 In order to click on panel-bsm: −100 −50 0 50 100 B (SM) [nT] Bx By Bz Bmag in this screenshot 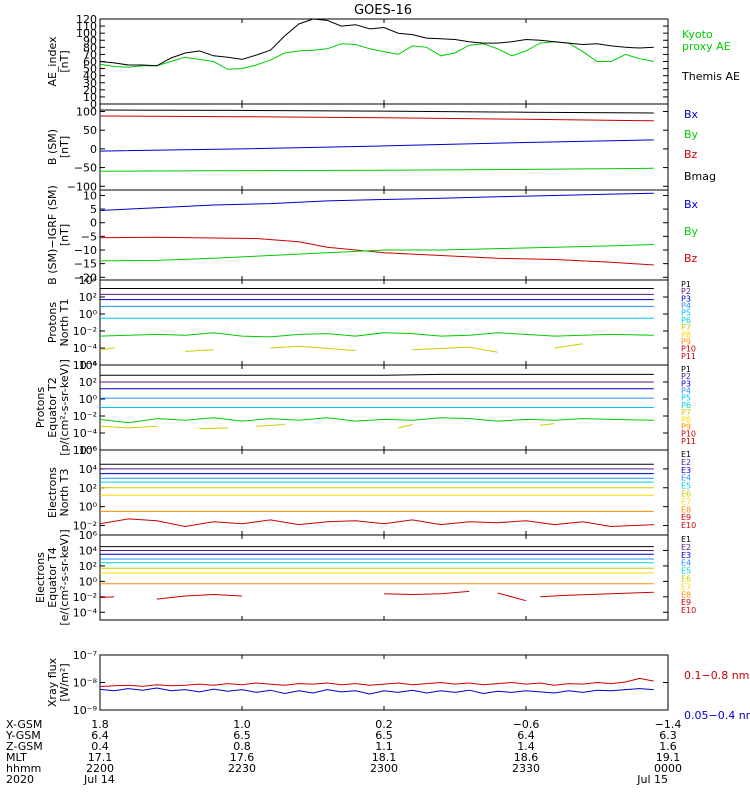, I will do `click(381, 148)`.